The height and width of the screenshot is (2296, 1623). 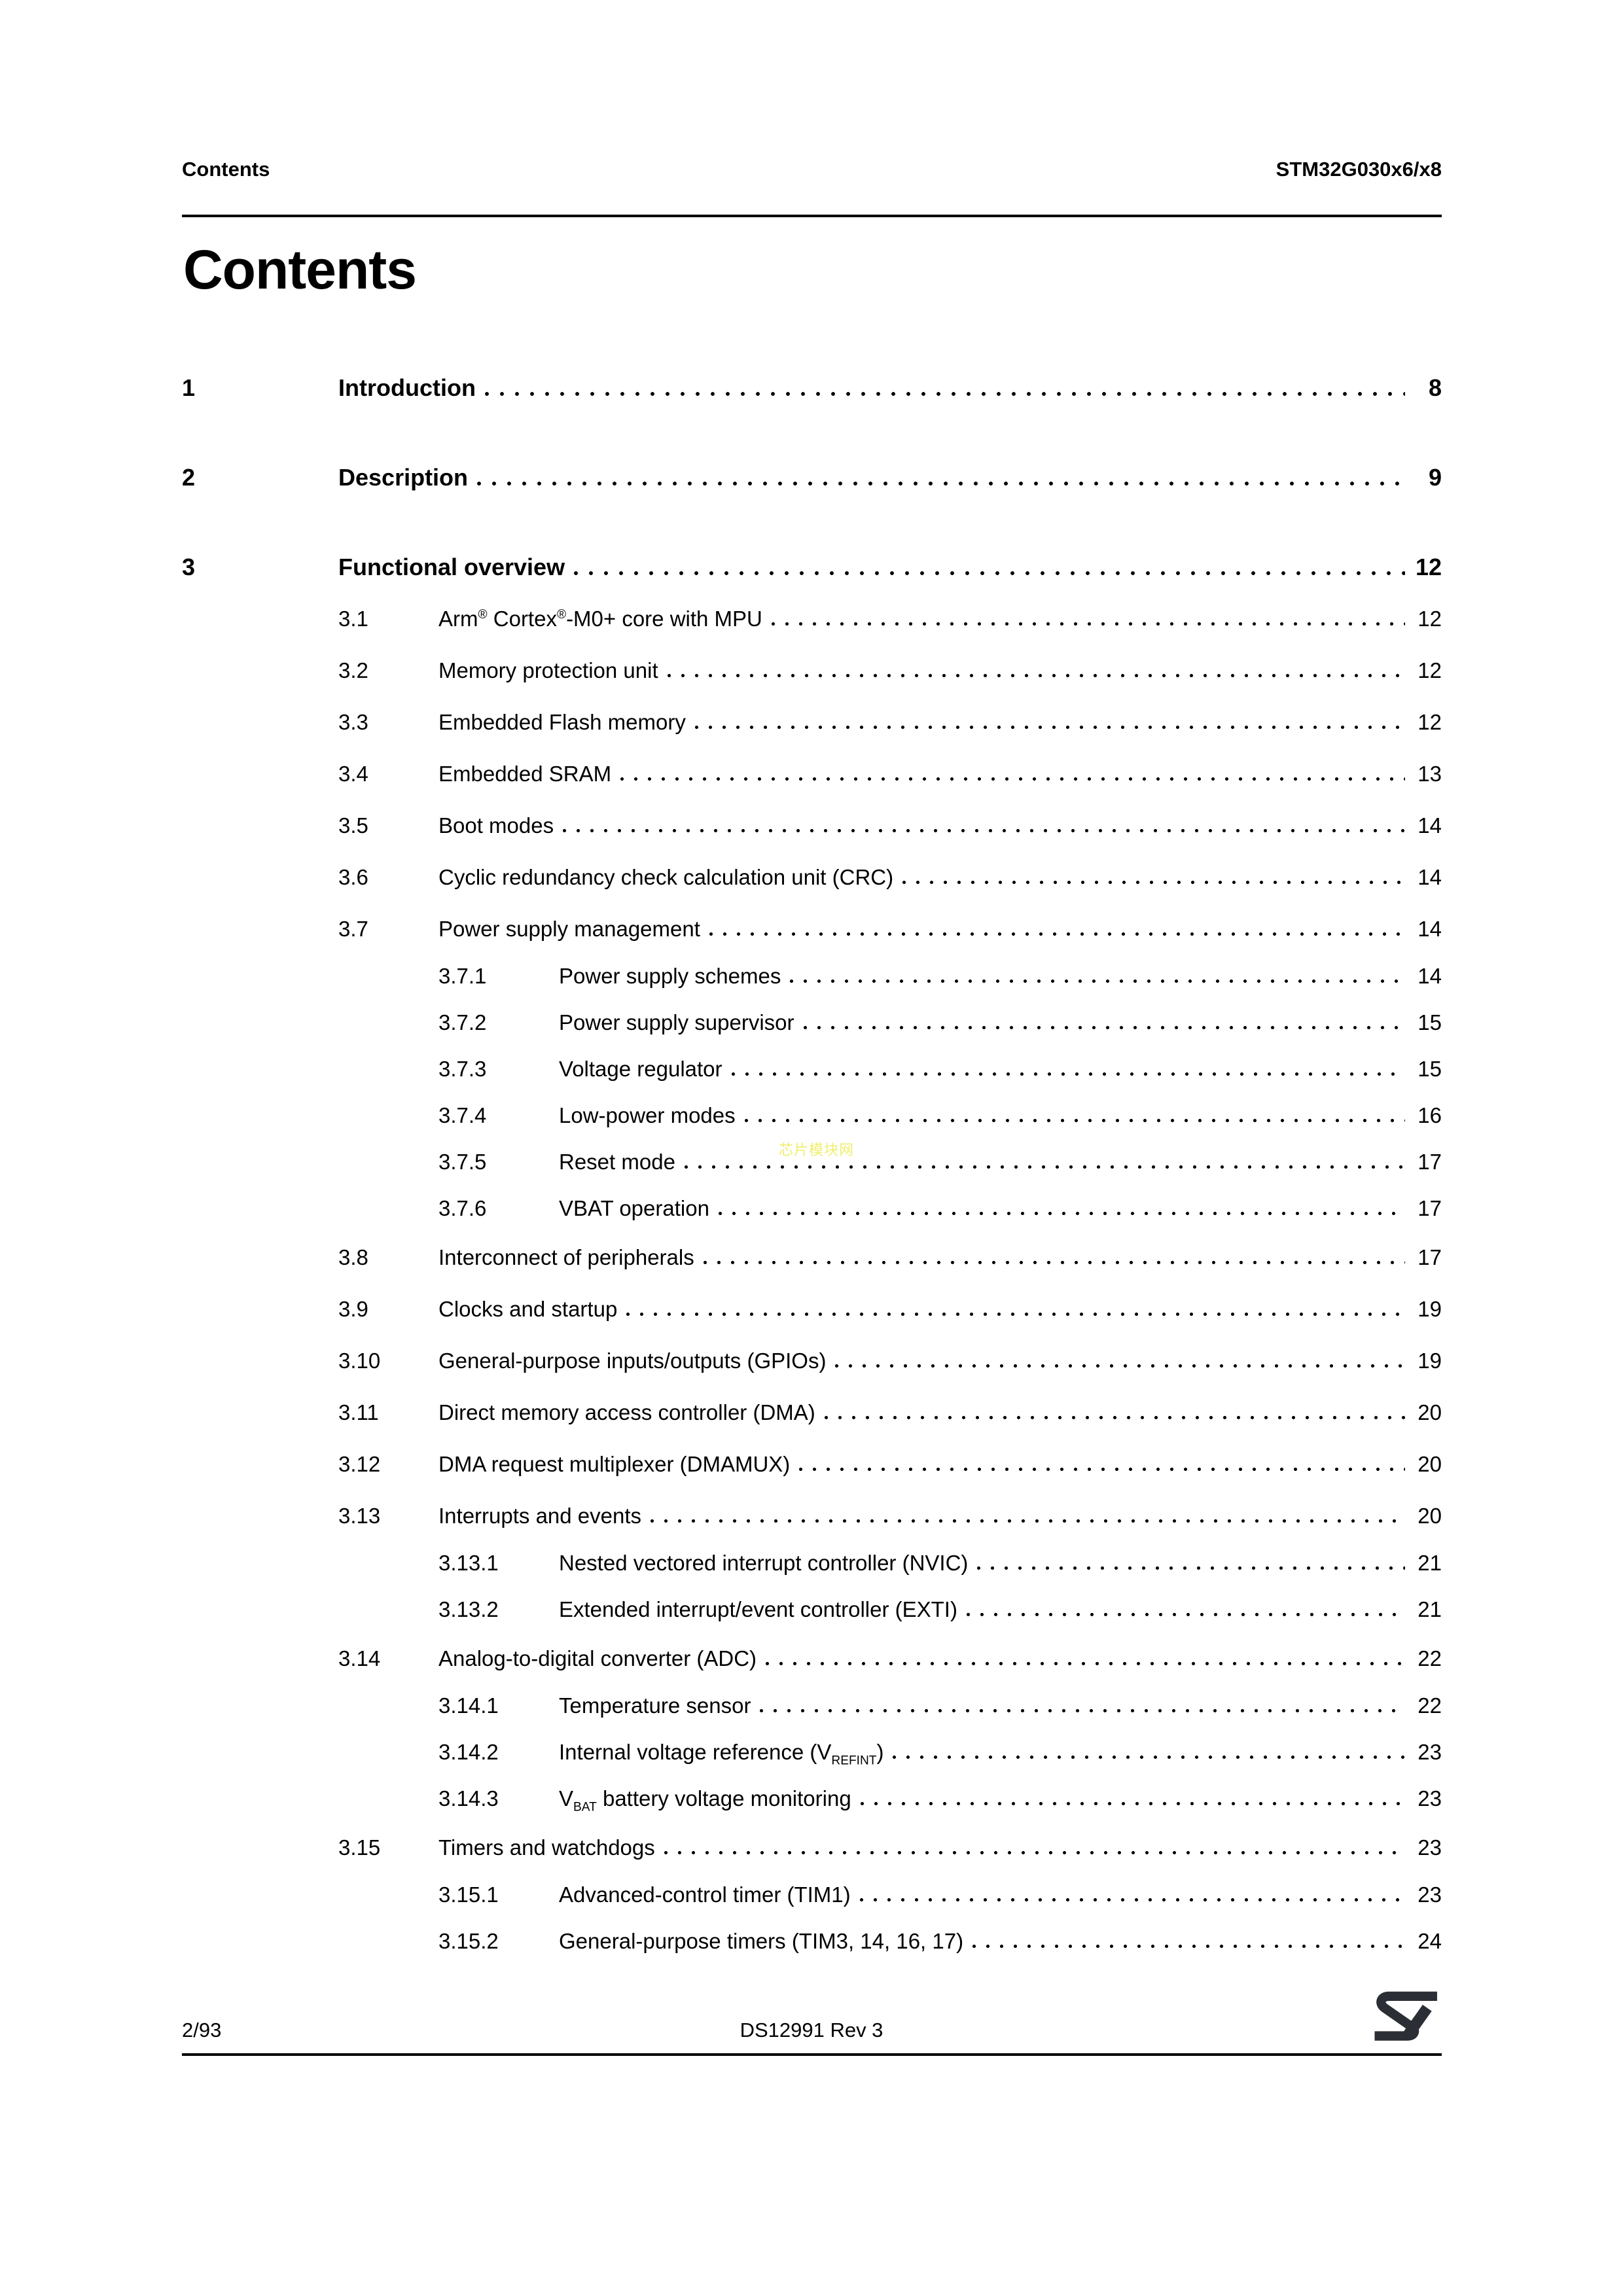 What do you see at coordinates (632, 1361) in the screenshot?
I see `toc-entry-title: General-purpose inputs/outputs (GPIOs)` at bounding box center [632, 1361].